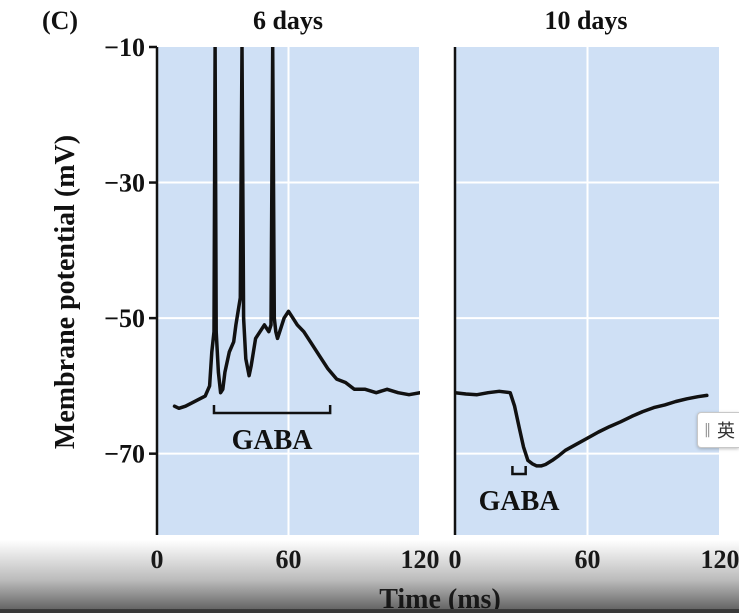 The image size is (739, 613). What do you see at coordinates (124, 454) in the screenshot?
I see `y-tick-label: −70` at bounding box center [124, 454].